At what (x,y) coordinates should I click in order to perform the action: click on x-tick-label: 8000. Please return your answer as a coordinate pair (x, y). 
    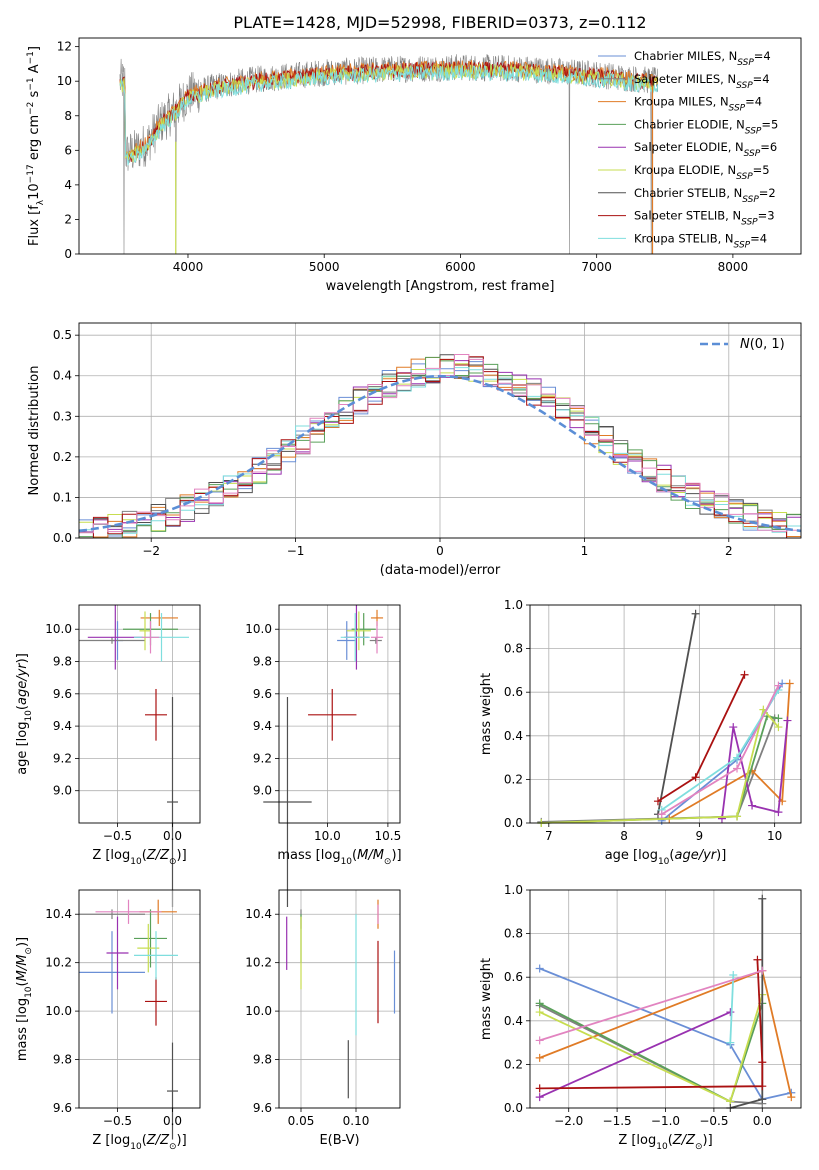
    Looking at the image, I should click on (733, 267).